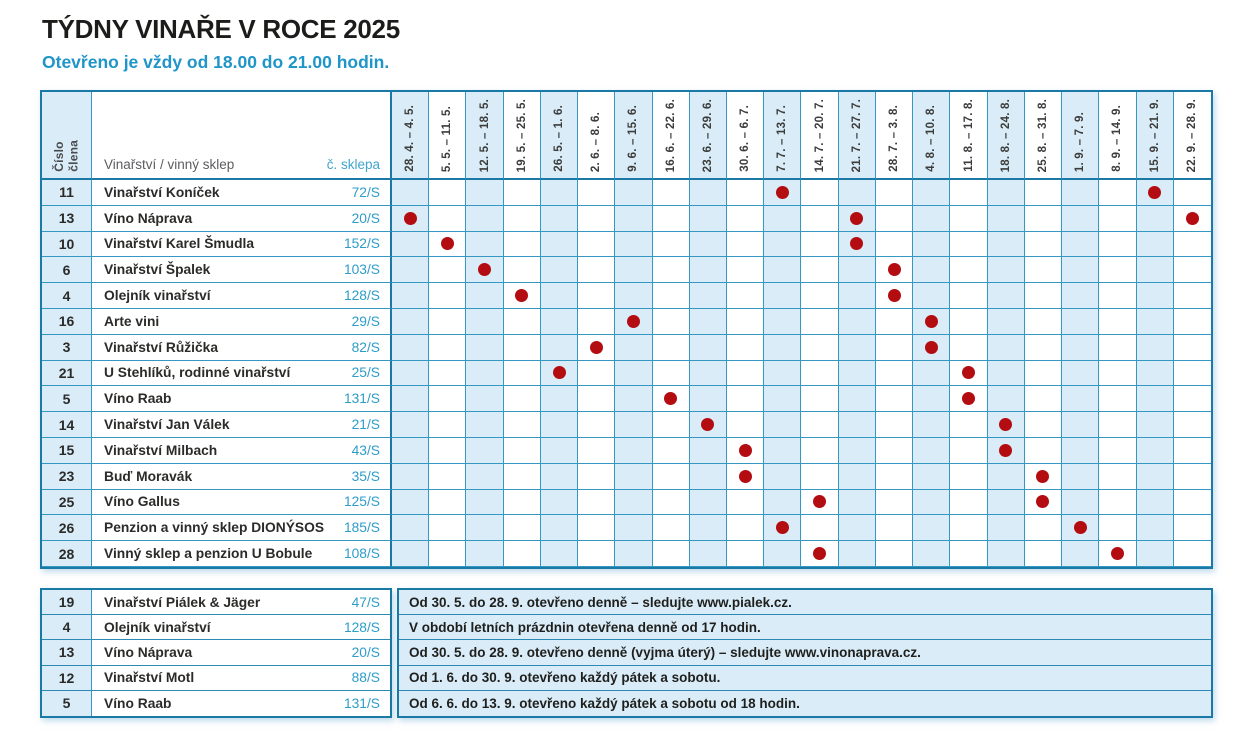 This screenshot has width=1256, height=750. Describe the element at coordinates (67, 603) in the screenshot. I see `member-number-cell: 19` at that location.